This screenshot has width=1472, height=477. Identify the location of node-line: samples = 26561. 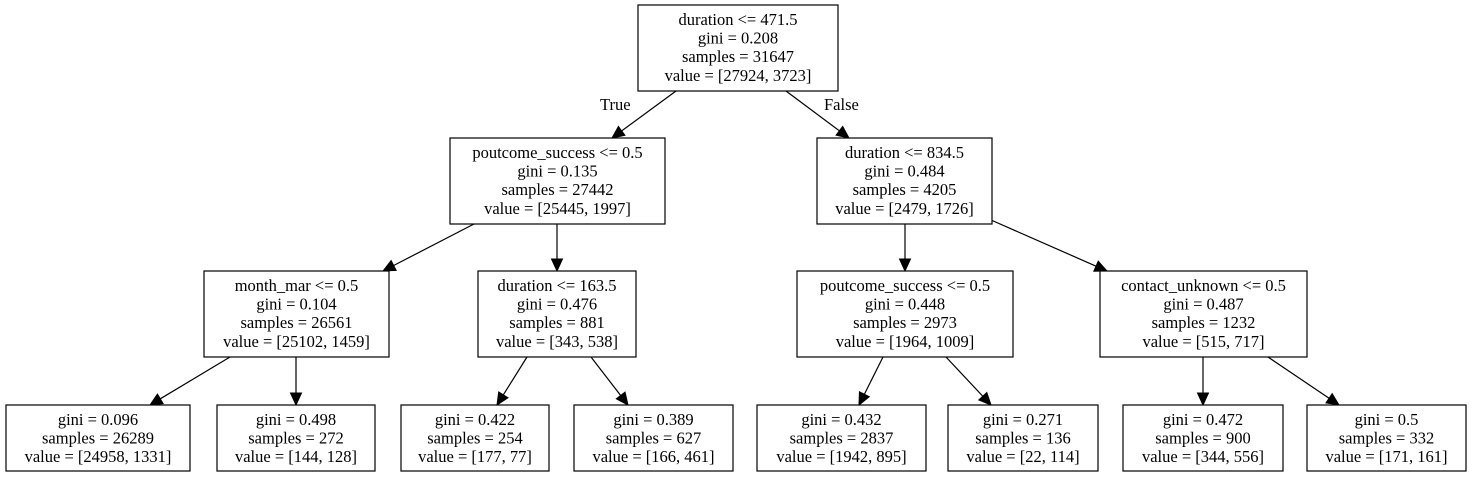
(297, 322).